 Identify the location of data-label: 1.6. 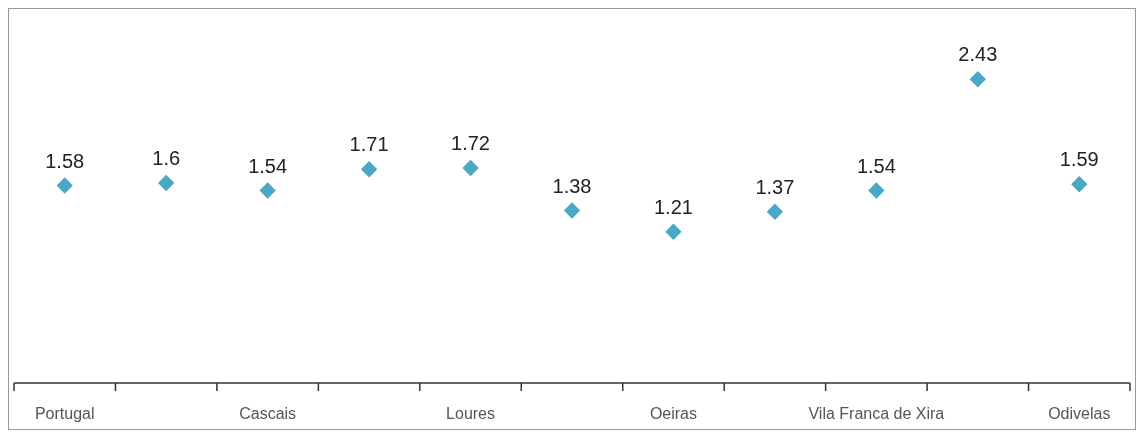
(166, 158).